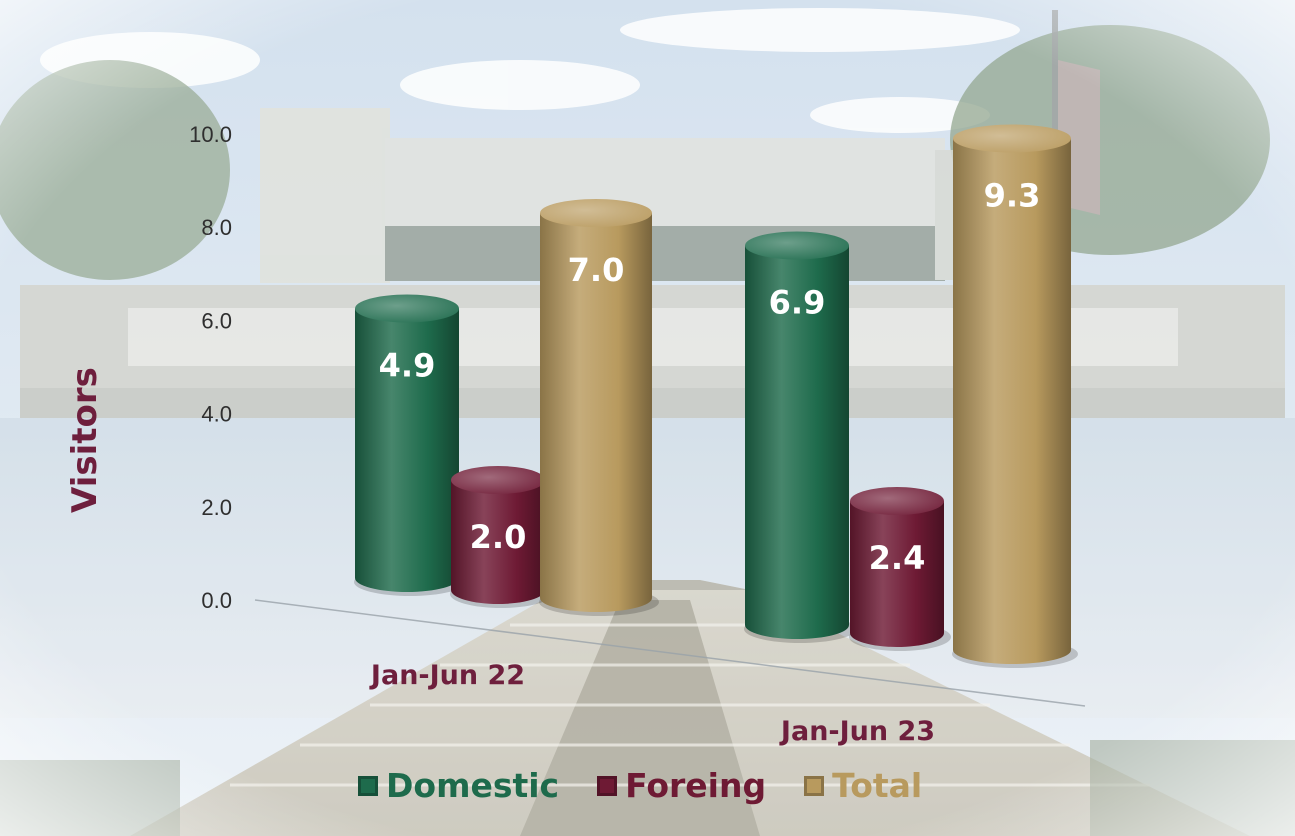  What do you see at coordinates (85, 440) in the screenshot?
I see `y-axis-title: Visitors` at bounding box center [85, 440].